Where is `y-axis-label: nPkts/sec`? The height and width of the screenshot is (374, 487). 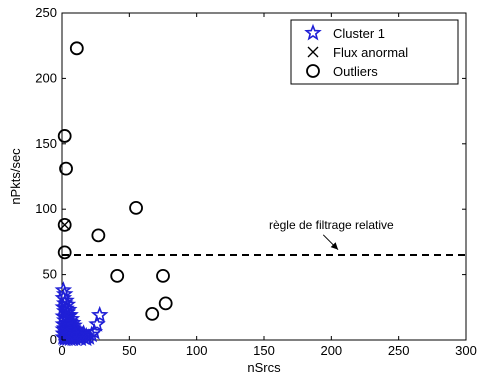 y-axis-label: nPkts/sec is located at coordinates (15, 176).